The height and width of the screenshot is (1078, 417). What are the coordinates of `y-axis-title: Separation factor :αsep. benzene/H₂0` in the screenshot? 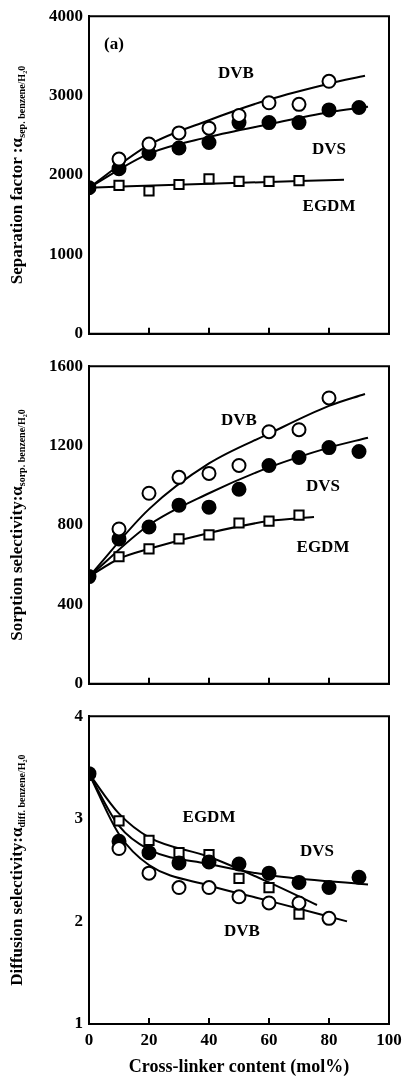 It's located at (17, 175).